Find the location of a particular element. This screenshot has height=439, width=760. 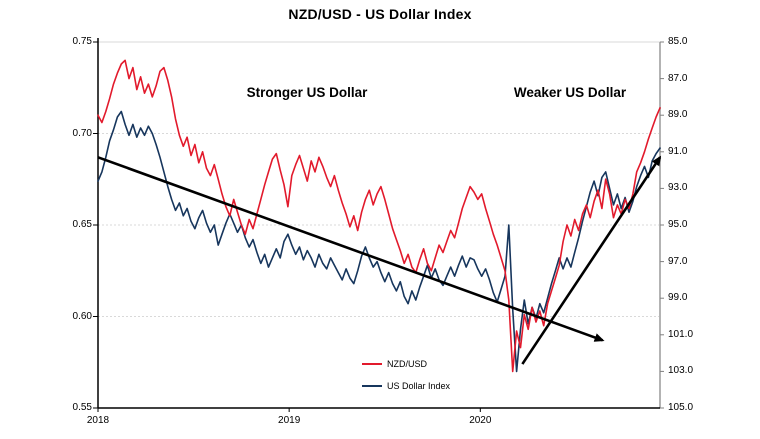

legend-label-nzdusd: NZD/USD is located at coordinates (407, 364).